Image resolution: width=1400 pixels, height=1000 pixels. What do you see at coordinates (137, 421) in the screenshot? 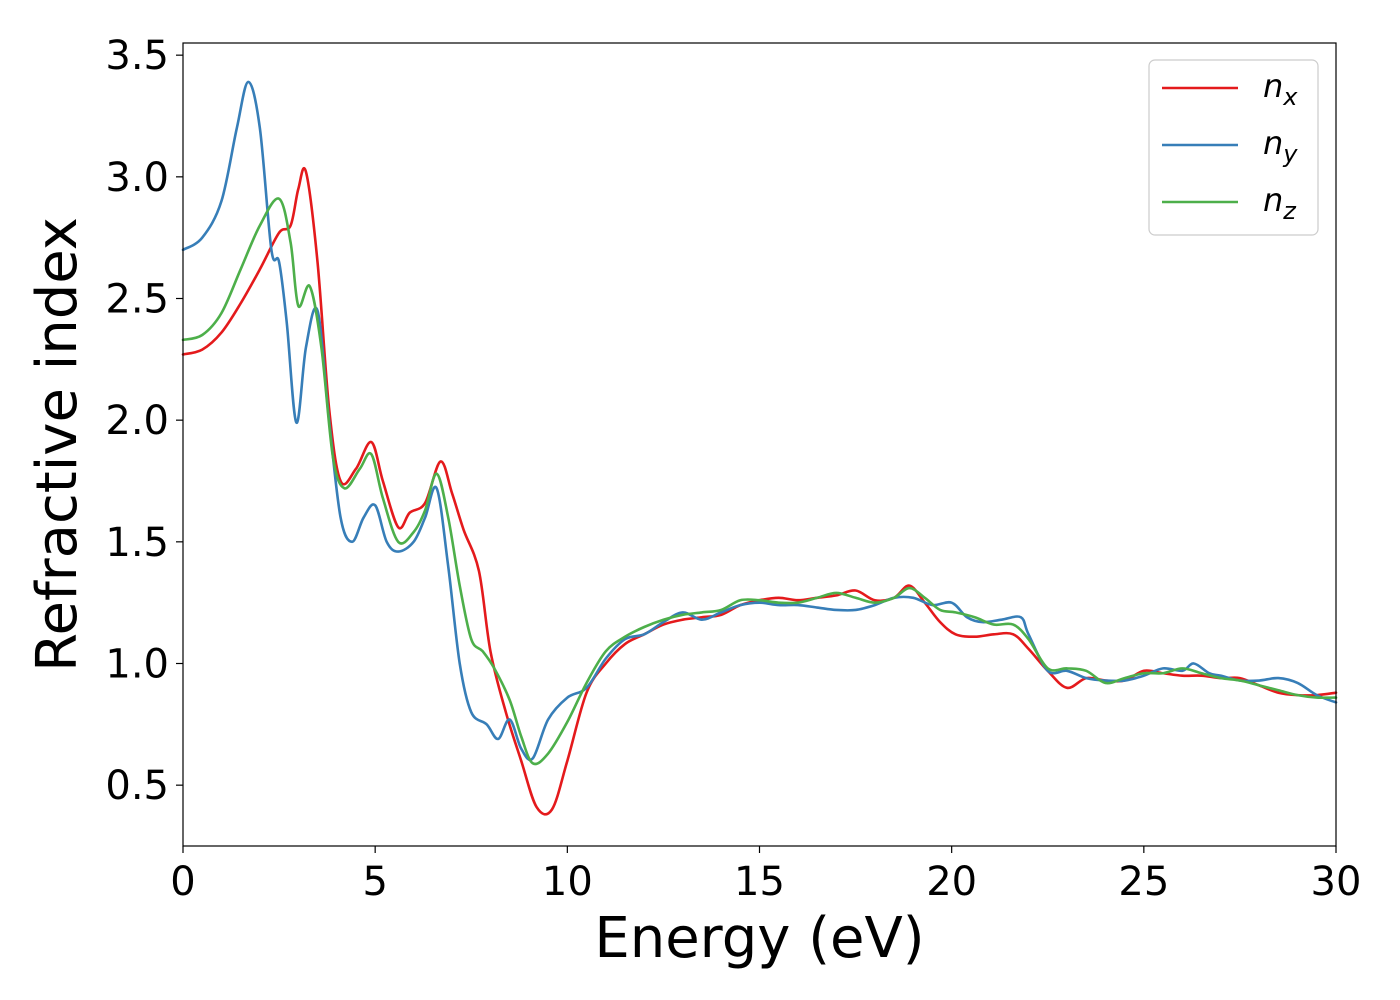
I see `y-tick-label: 2.0` at bounding box center [137, 421].